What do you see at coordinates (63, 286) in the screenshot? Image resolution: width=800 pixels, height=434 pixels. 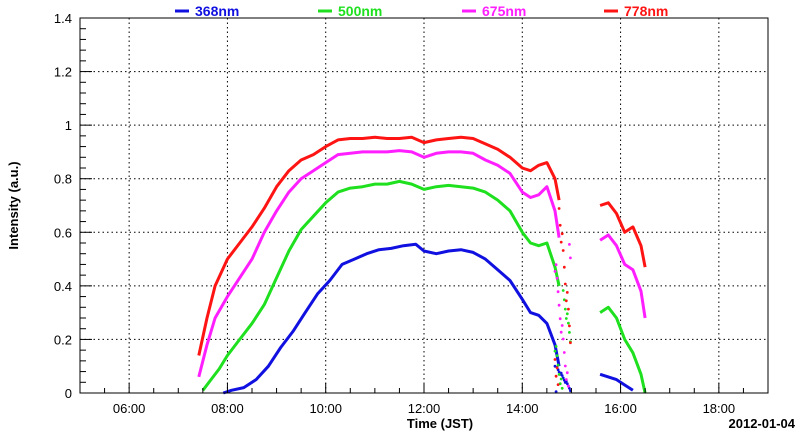 I see `y-tick-label: 0.4` at bounding box center [63, 286].